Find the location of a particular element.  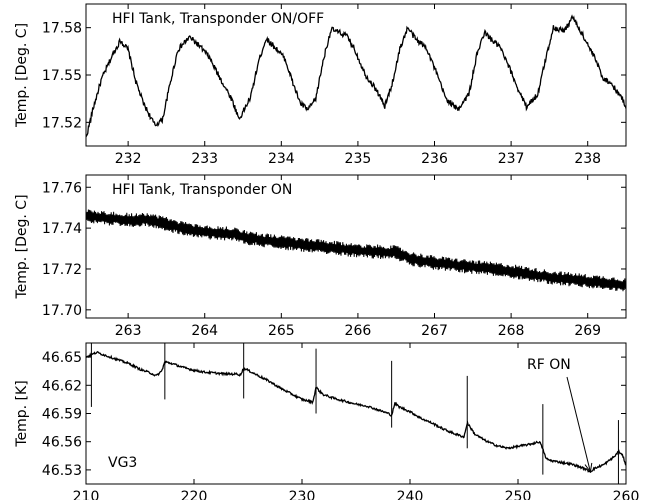

y-tick-label: 46.59 is located at coordinates (62, 415).